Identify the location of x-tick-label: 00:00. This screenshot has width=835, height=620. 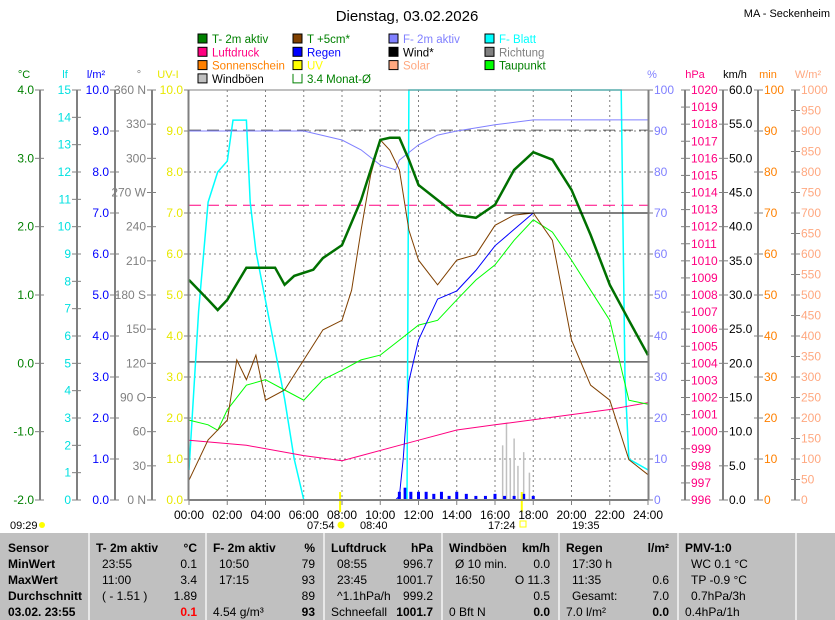
(189, 515).